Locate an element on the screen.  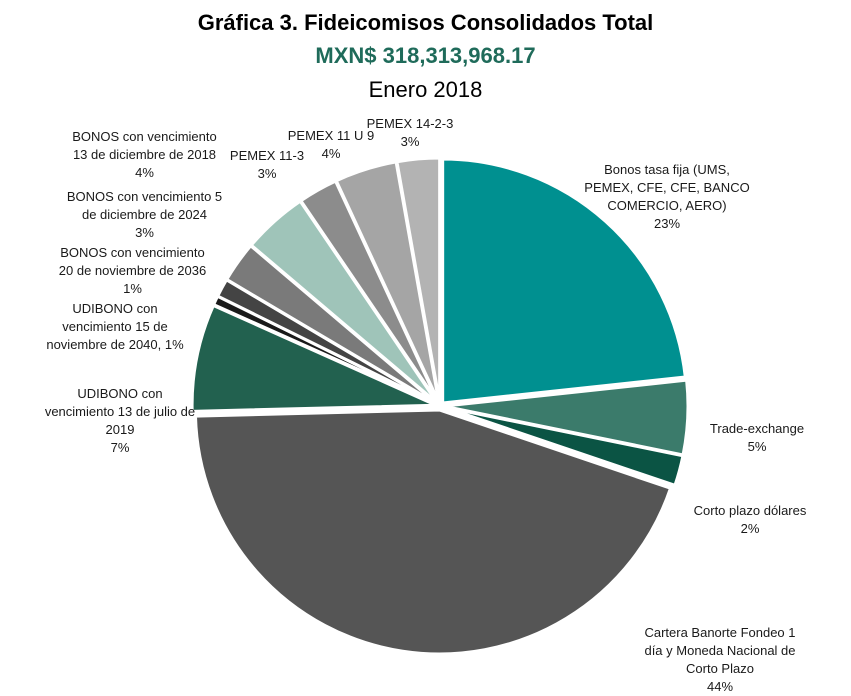
pie-slice-bonos-tasa-fija is located at coordinates (564, 281).